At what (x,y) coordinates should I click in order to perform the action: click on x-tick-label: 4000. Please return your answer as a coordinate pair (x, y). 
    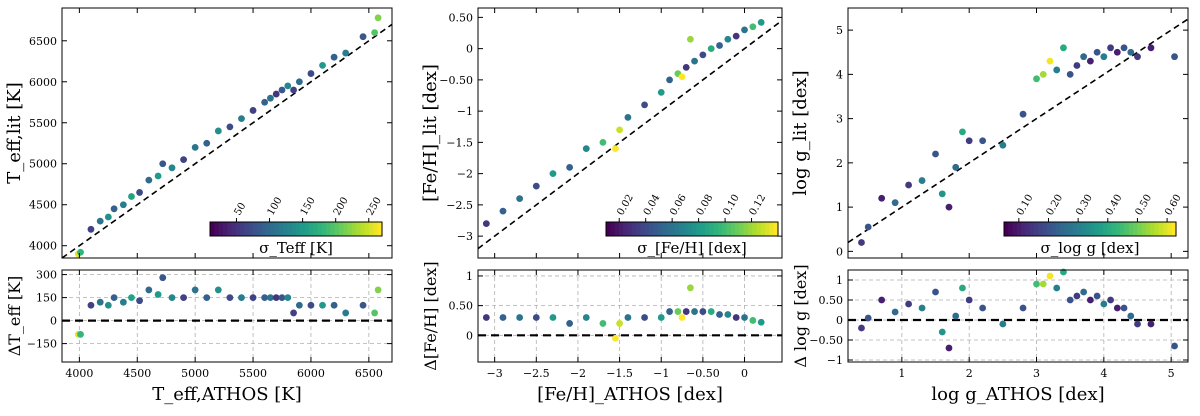
    Looking at the image, I should click on (79, 373).